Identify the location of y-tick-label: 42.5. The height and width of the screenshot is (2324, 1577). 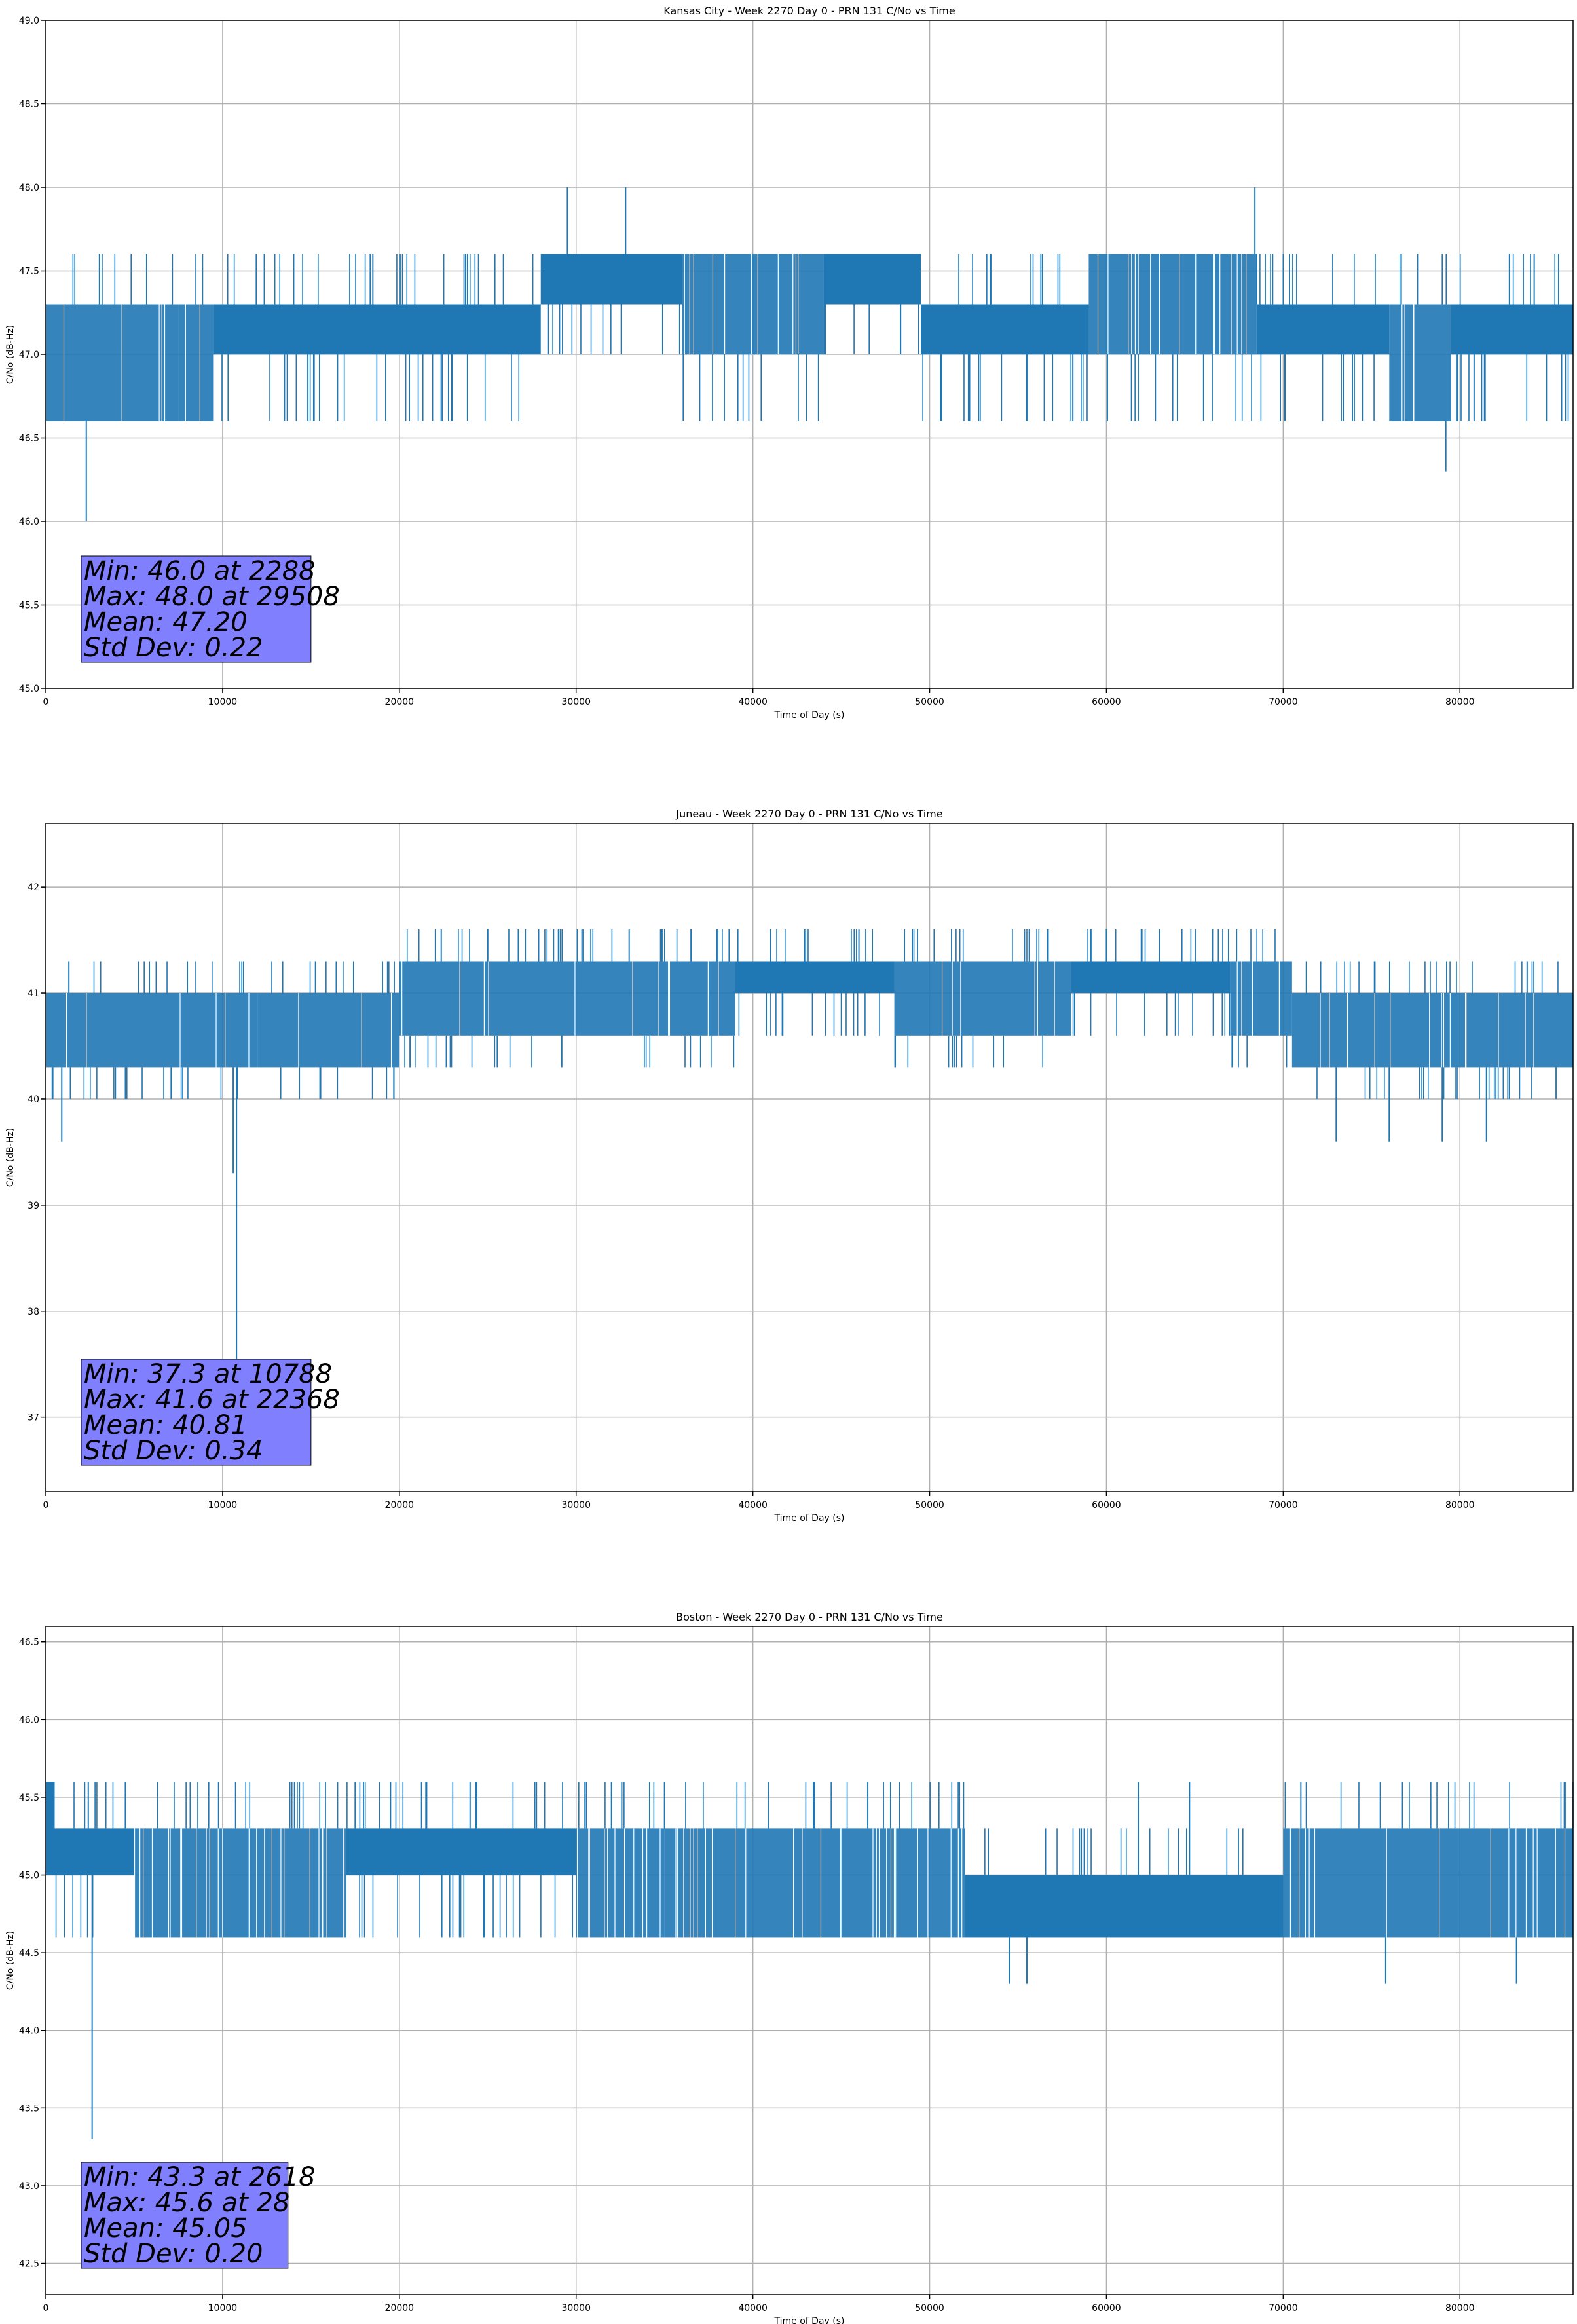
(29, 2264).